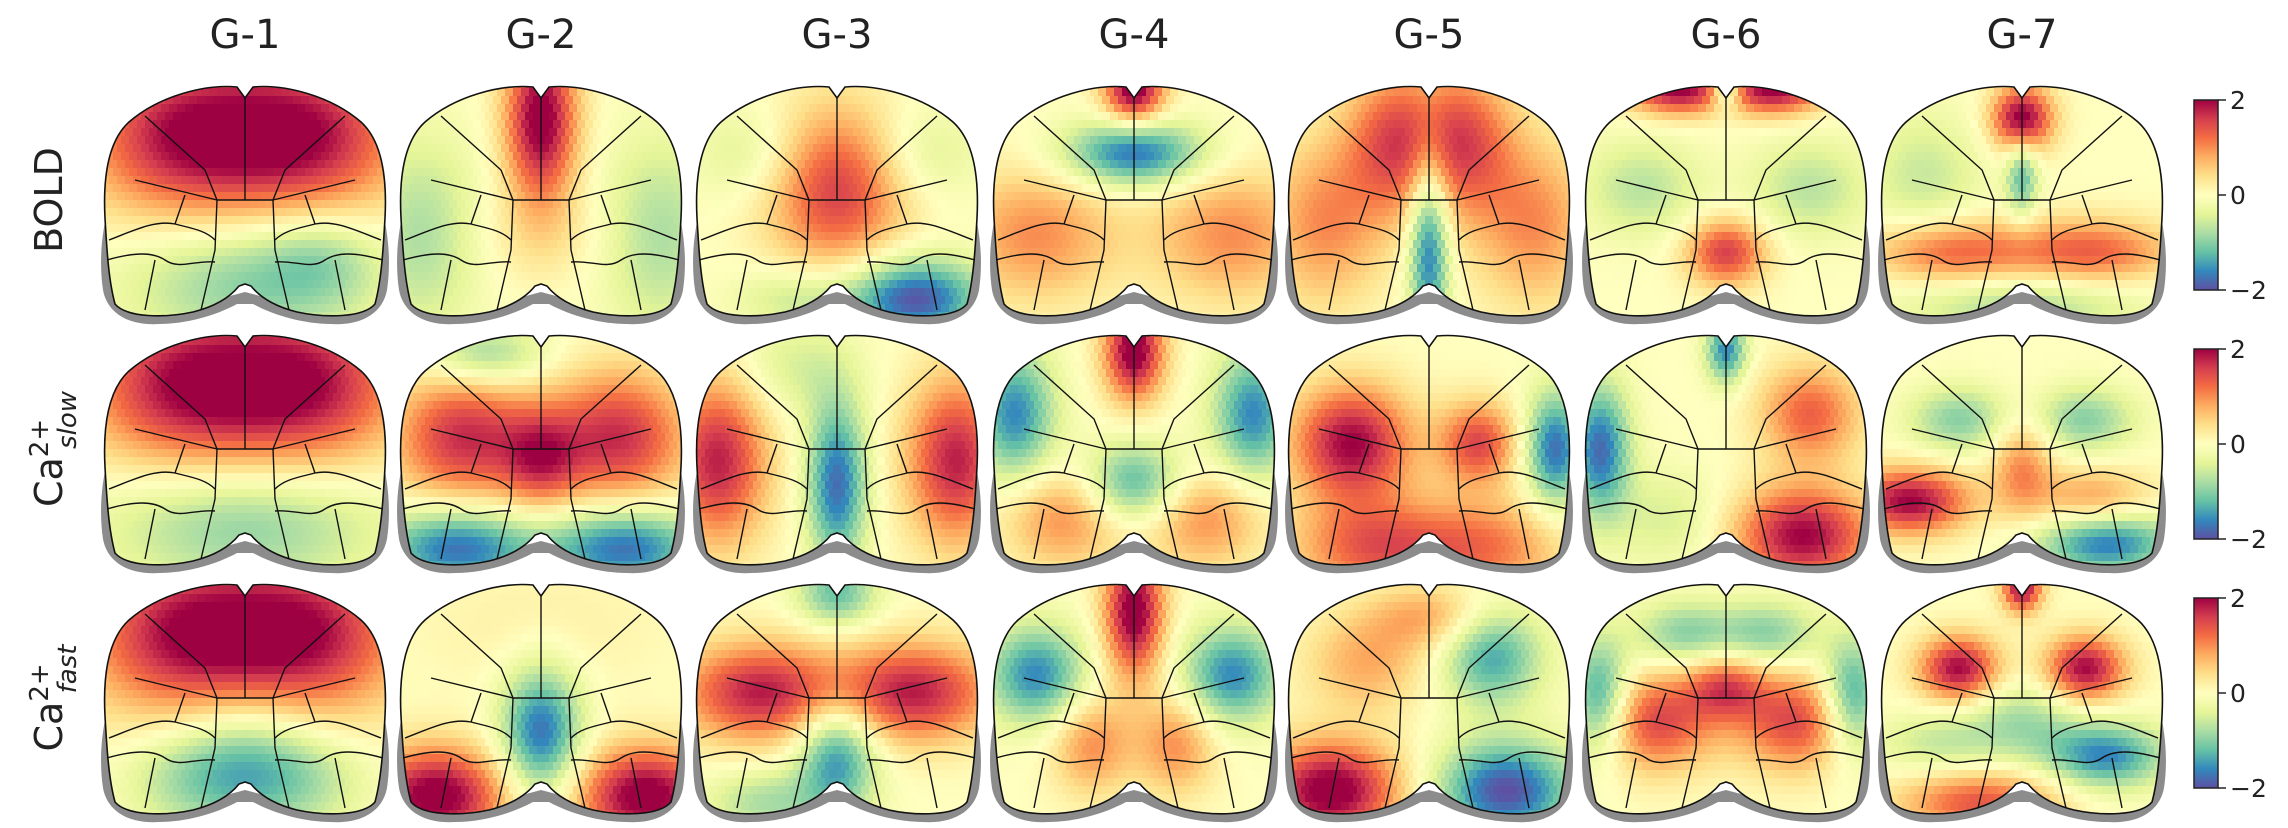 This screenshot has height=828, width=2288. I want to click on column-title-5: G-5, so click(1429, 35).